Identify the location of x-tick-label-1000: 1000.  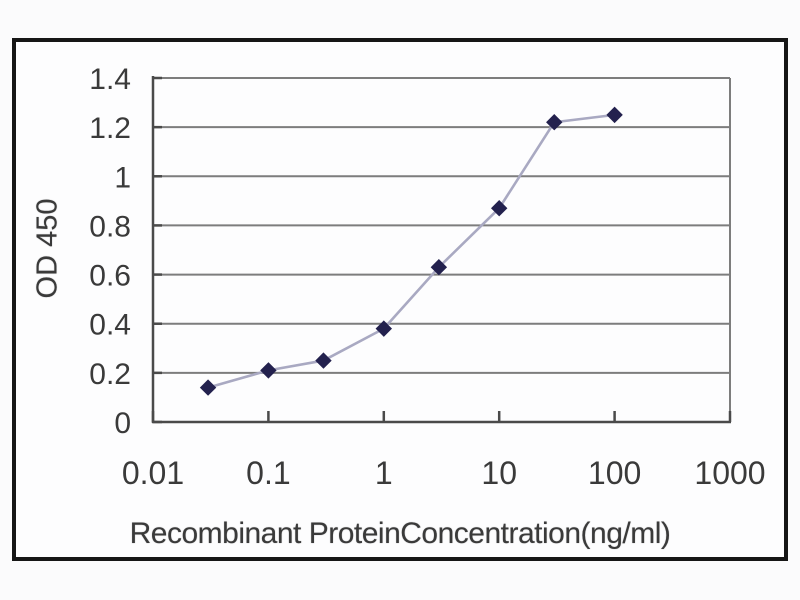
(729, 473).